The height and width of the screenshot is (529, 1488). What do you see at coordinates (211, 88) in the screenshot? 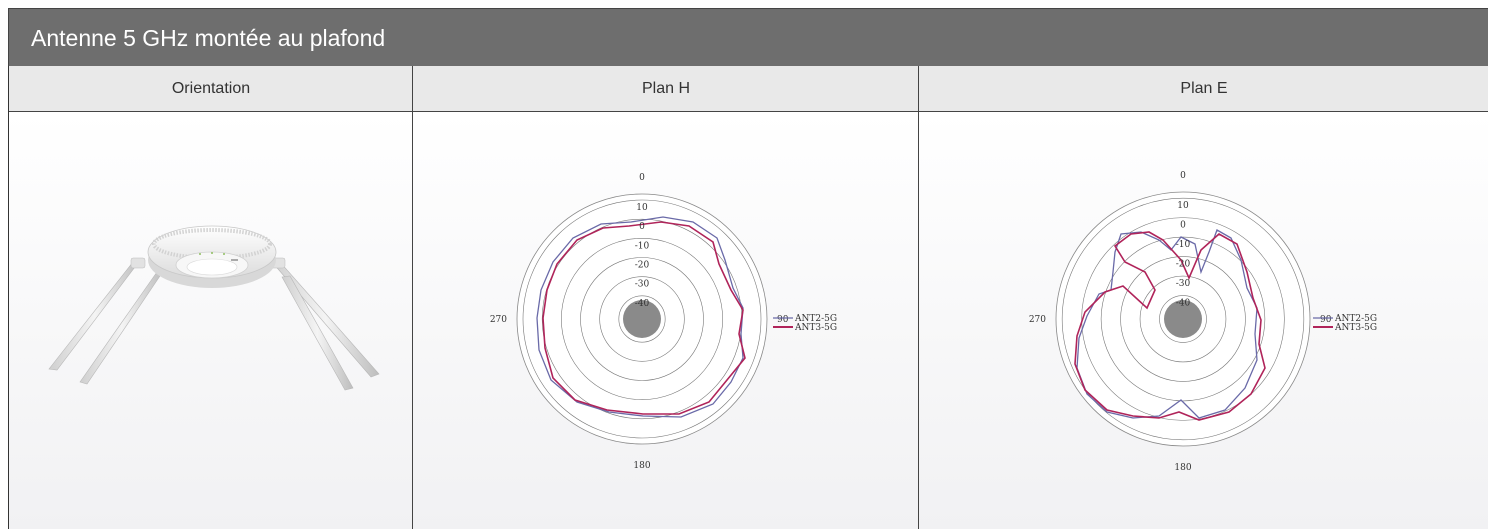
I see `column-header-orientation: Orientation` at bounding box center [211, 88].